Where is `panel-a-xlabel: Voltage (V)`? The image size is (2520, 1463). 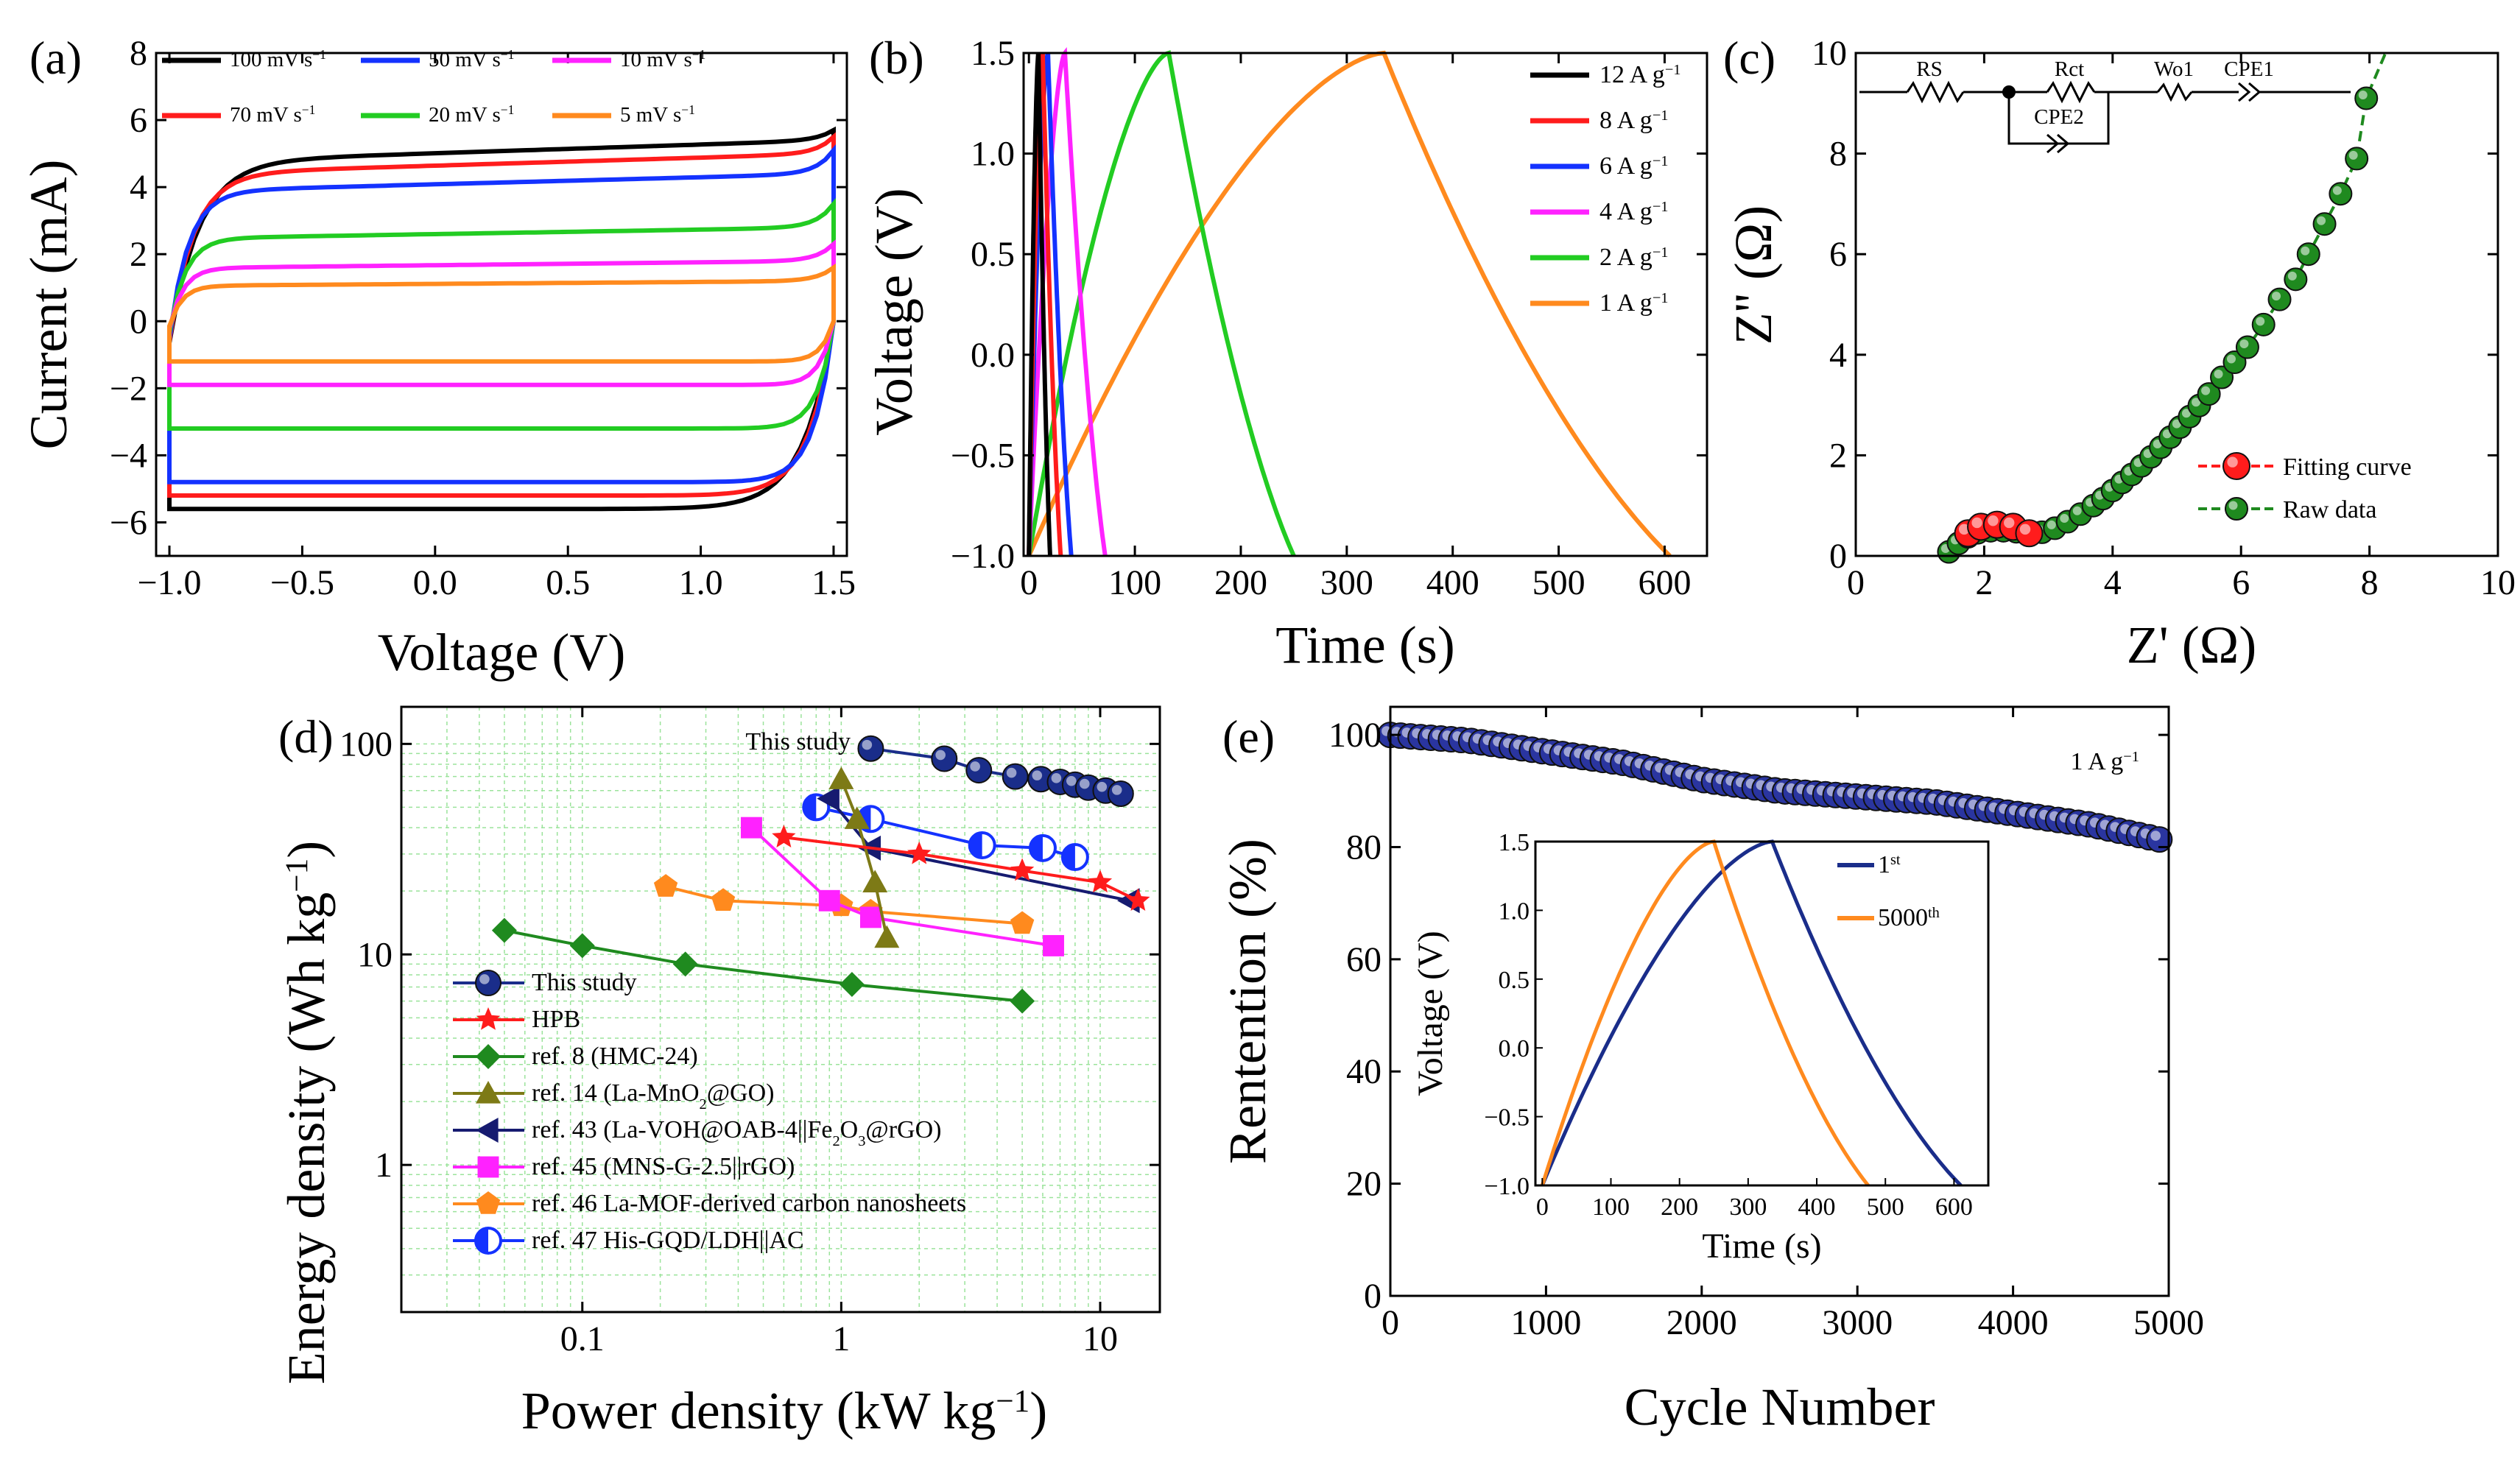
panel-a-xlabel: Voltage (V) is located at coordinates (502, 652).